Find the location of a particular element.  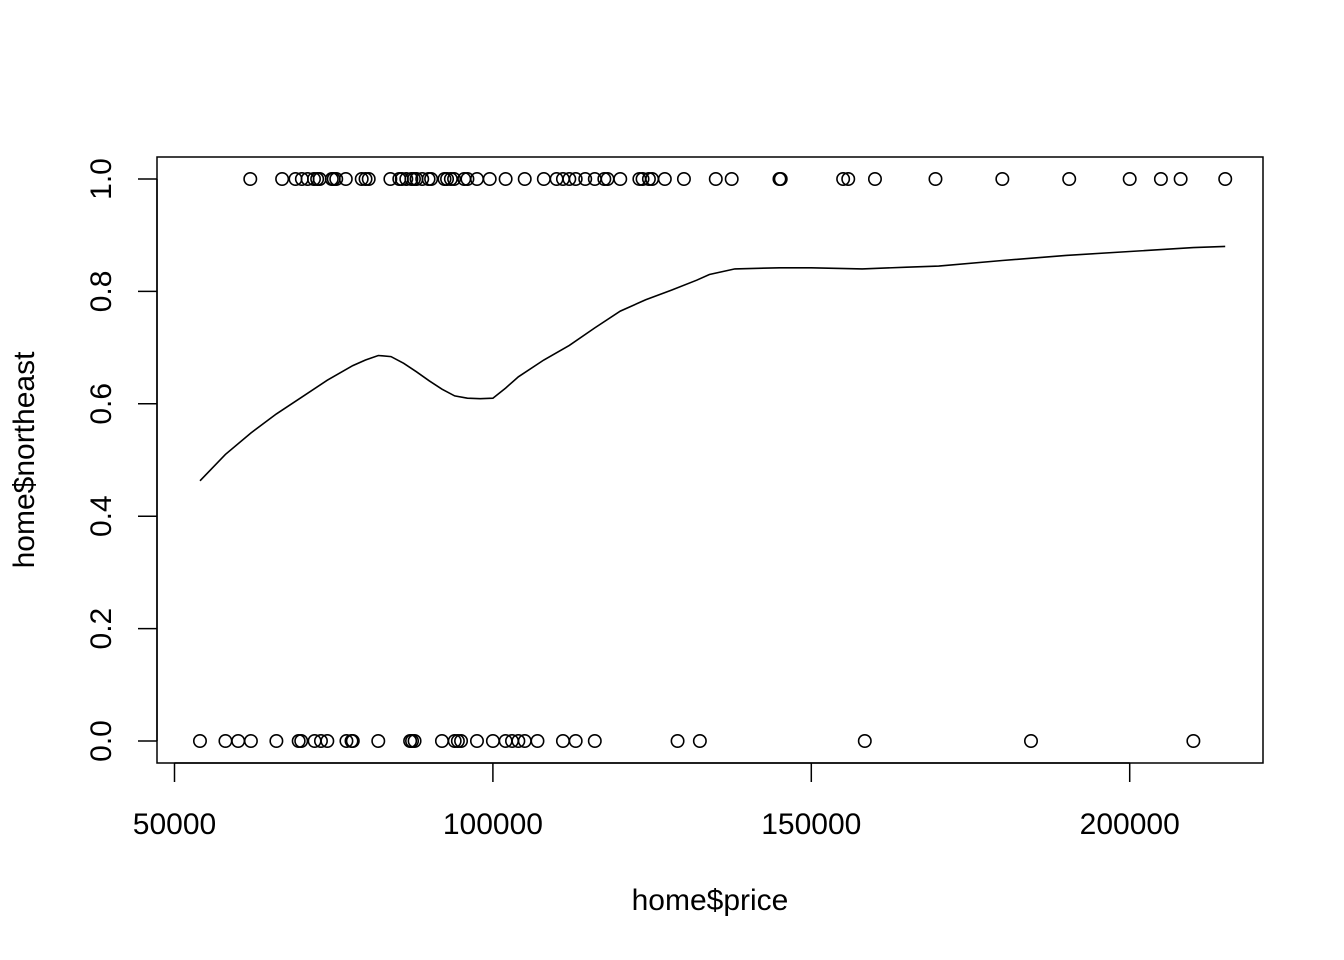

y-tick-label: 0.6 is located at coordinates (101, 404).